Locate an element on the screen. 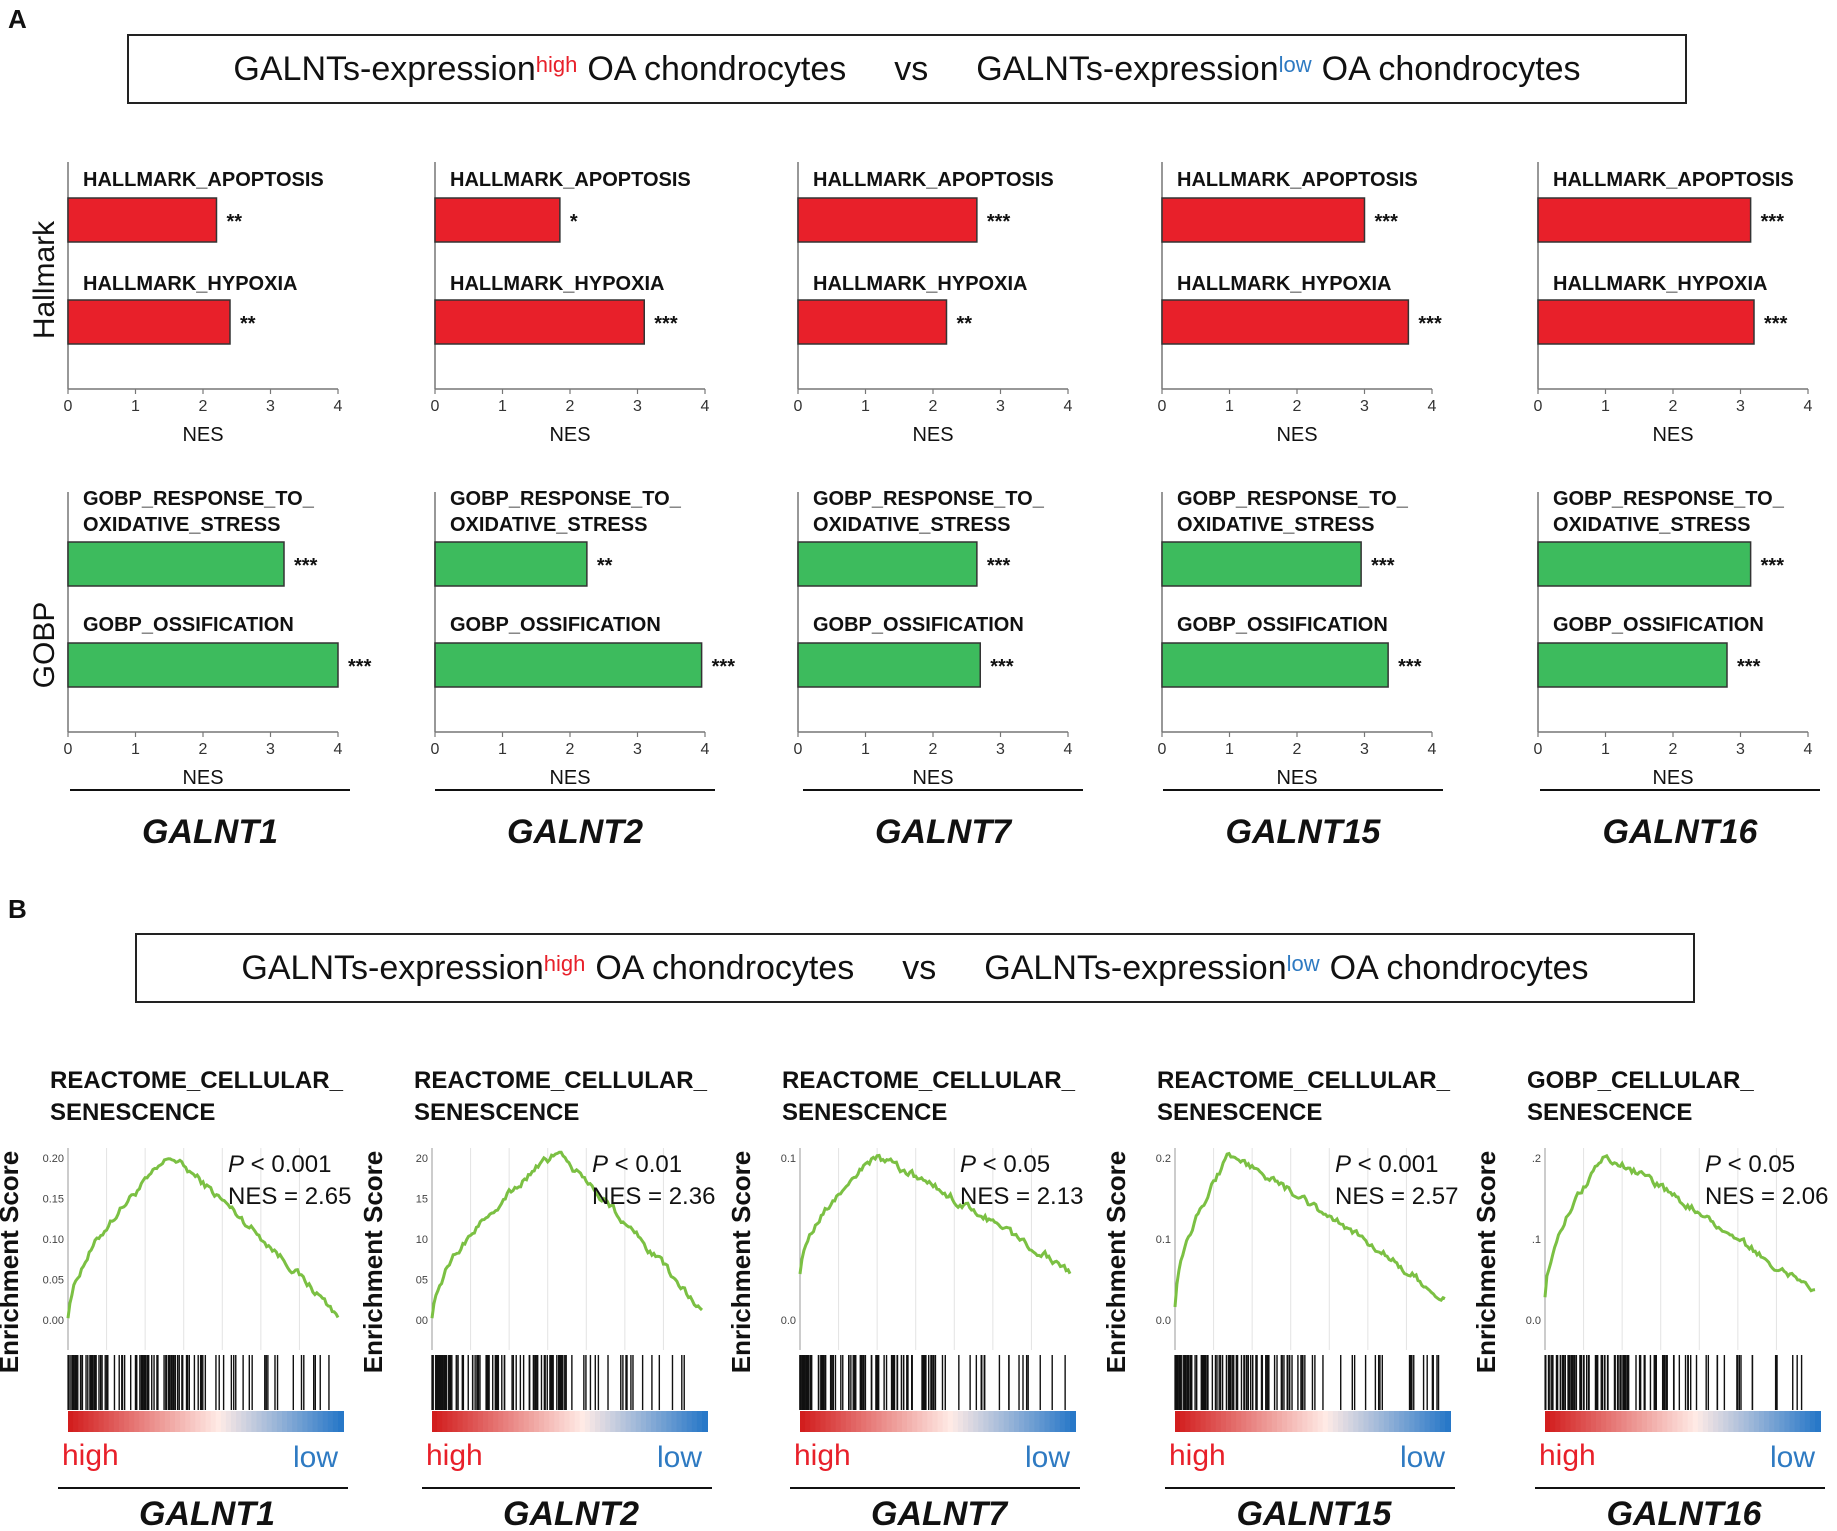 The image size is (1837, 1531). y-tick-label: .1 is located at coordinates (1536, 1240).